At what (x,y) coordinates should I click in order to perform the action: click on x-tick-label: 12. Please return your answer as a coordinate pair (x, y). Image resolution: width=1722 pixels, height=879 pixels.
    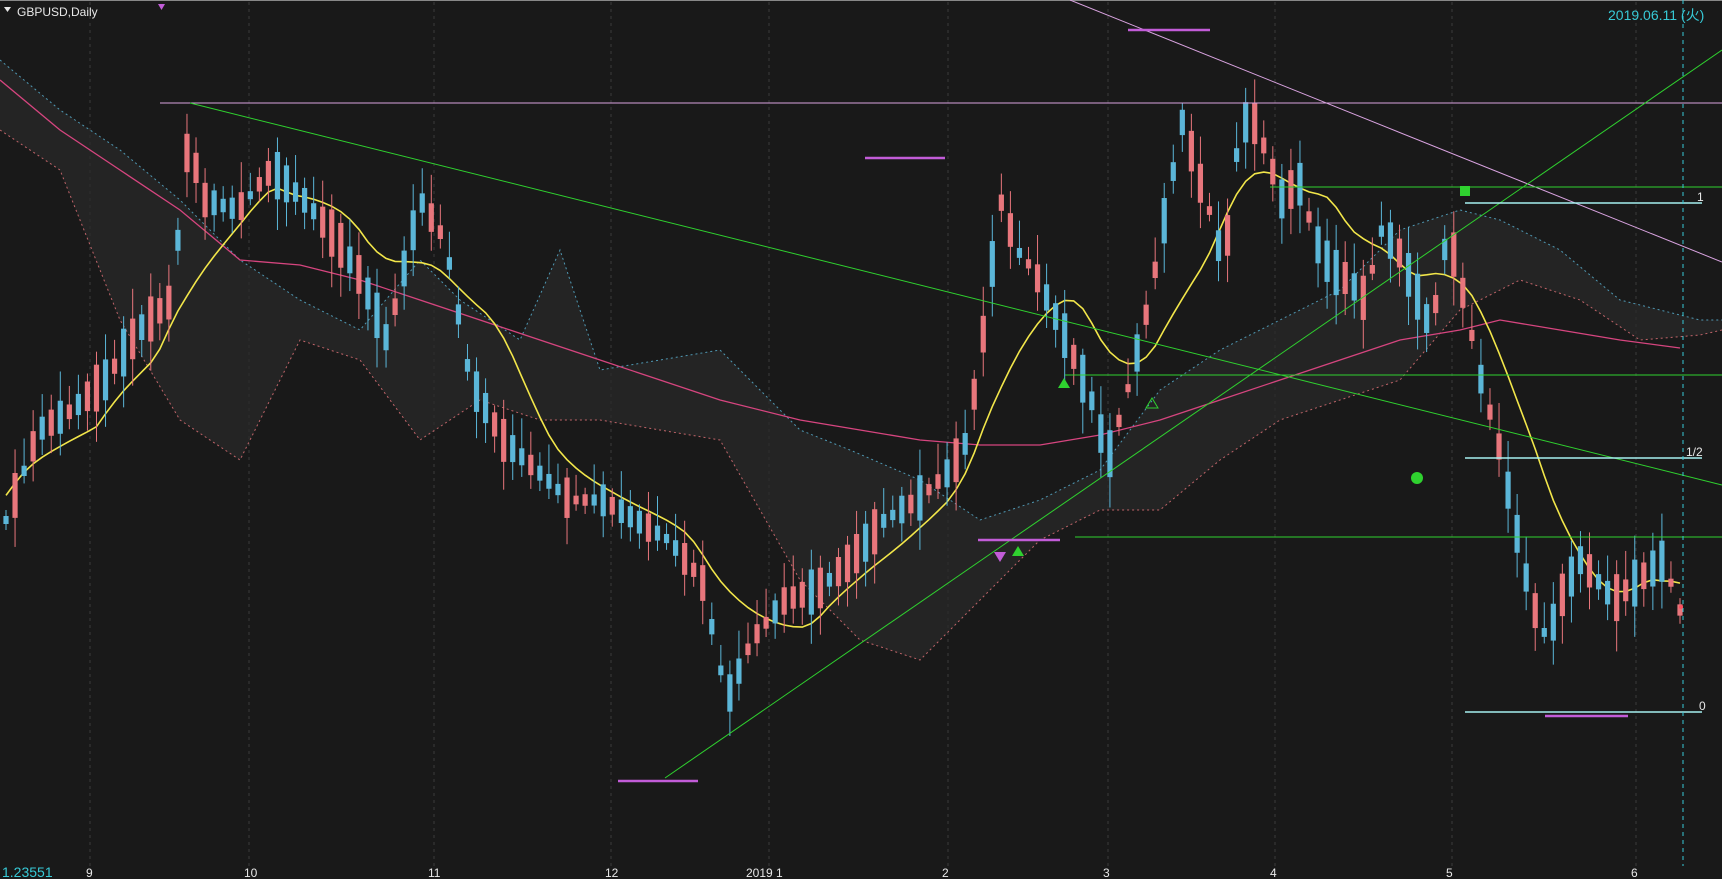
    Looking at the image, I should click on (612, 872).